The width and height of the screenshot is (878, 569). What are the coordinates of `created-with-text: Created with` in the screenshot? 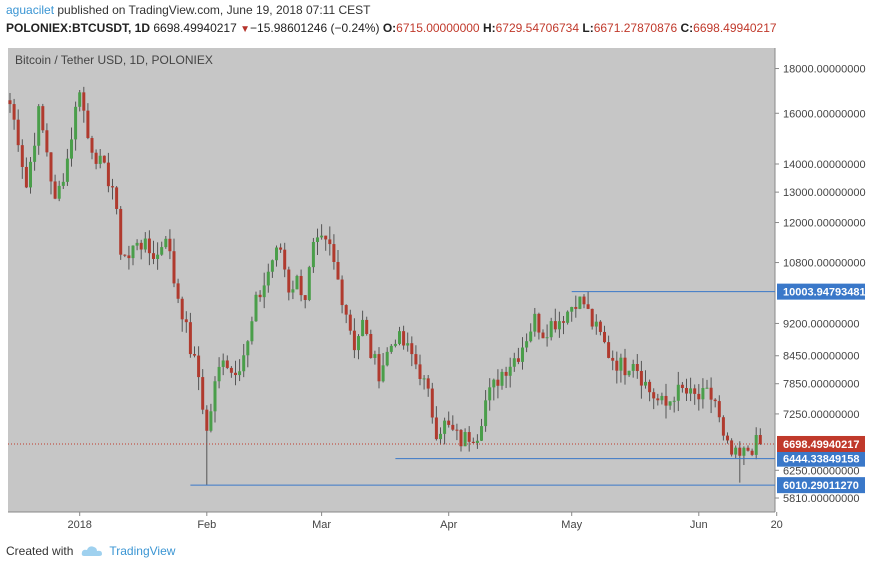 It's located at (40, 551).